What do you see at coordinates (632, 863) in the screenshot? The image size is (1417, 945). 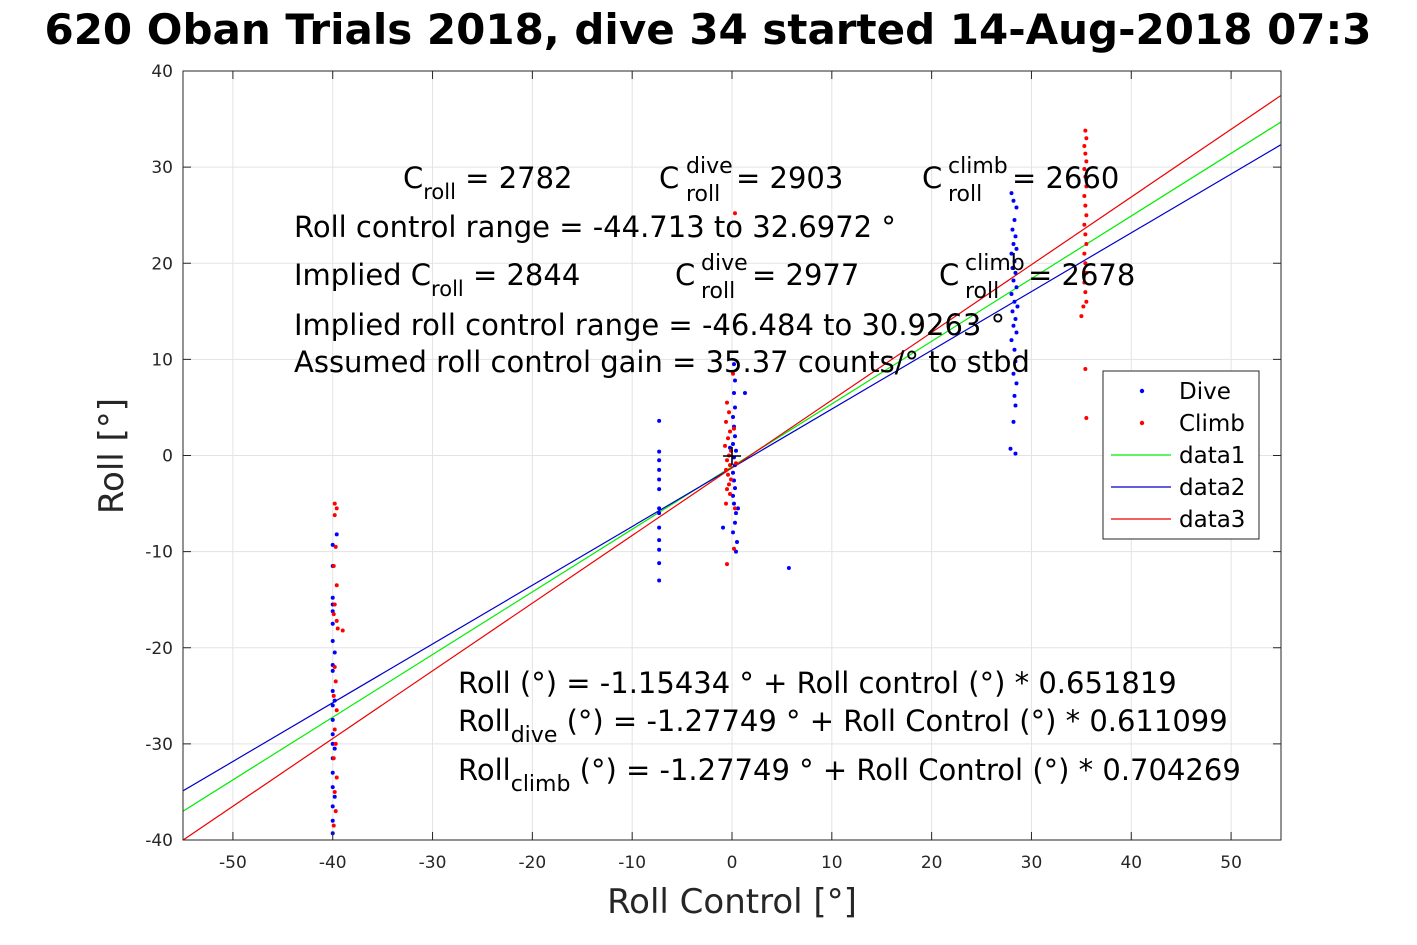 I see `x-tick-label: -10` at bounding box center [632, 863].